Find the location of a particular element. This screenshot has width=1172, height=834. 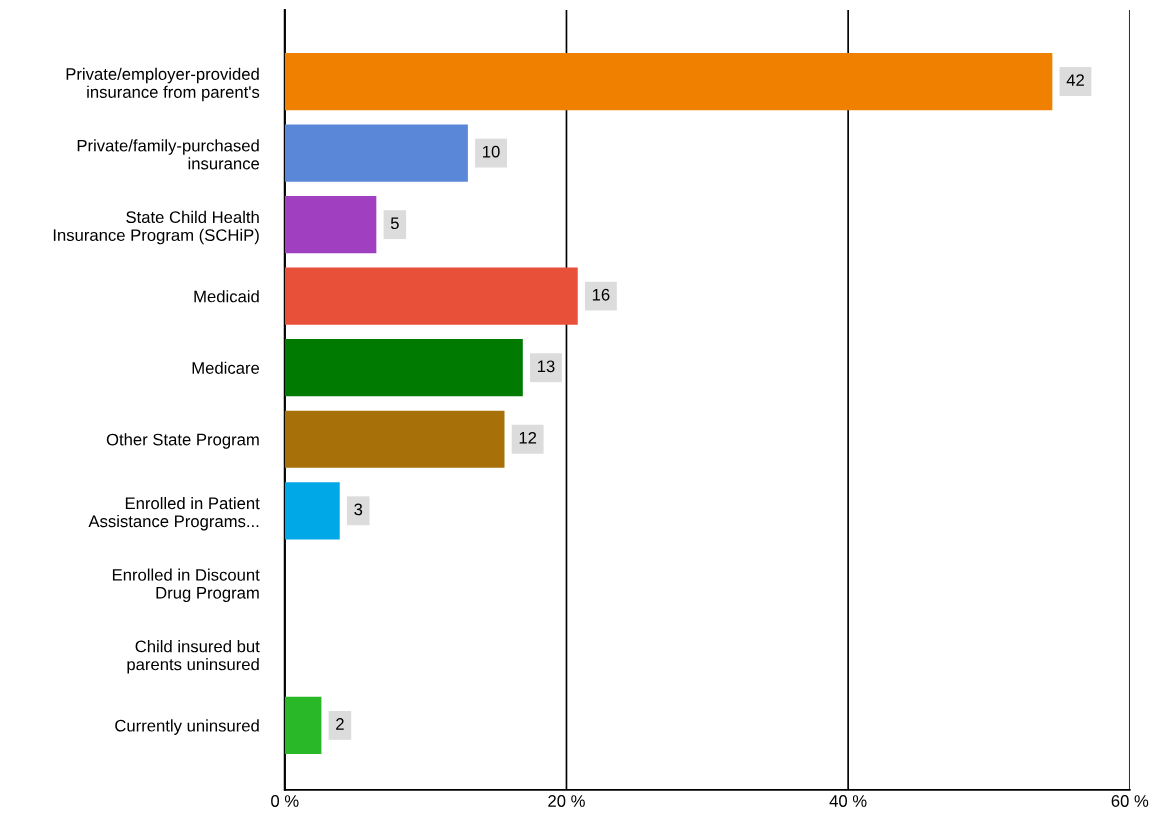

annotation: 16 is located at coordinates (601, 294).